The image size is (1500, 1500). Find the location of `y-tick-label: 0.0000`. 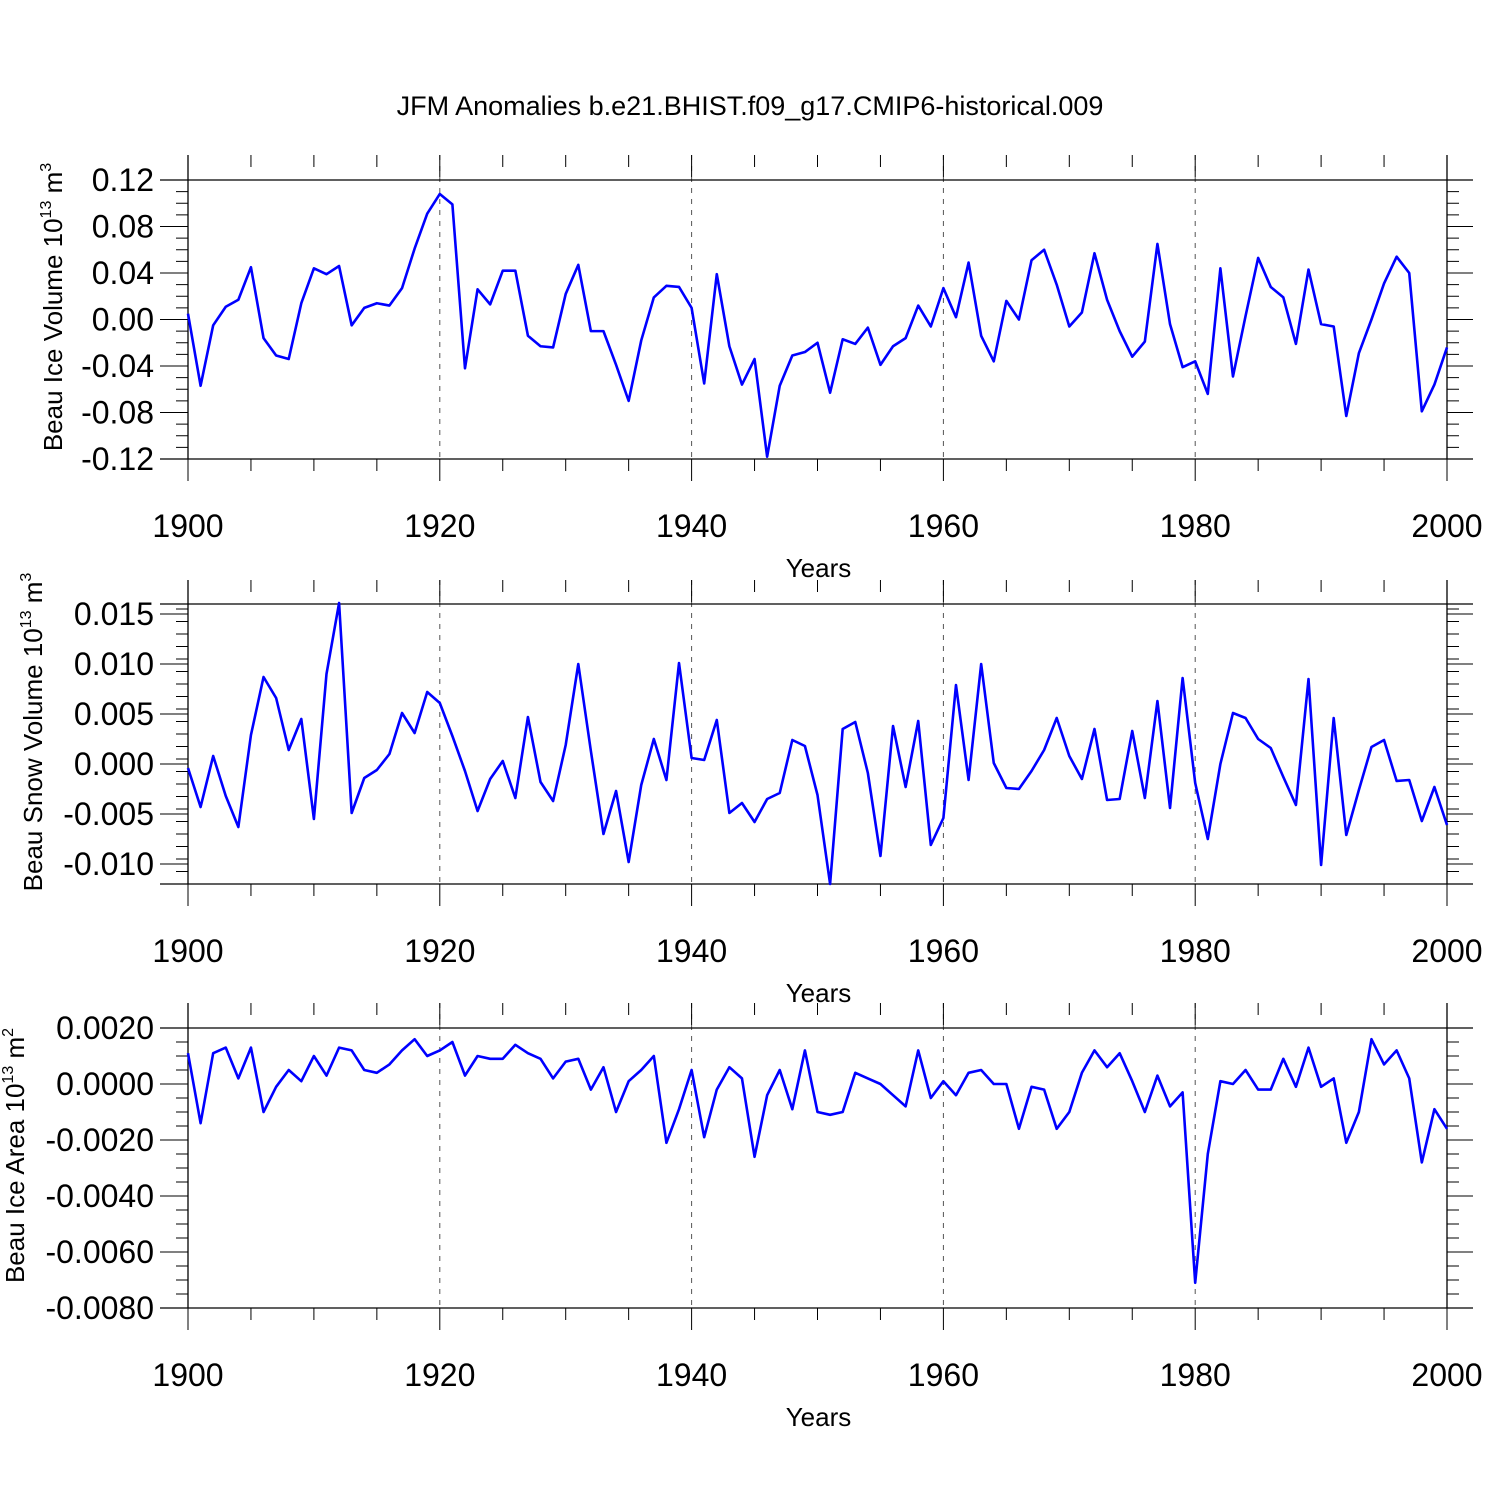

y-tick-label: 0.0000 is located at coordinates (105, 1084).